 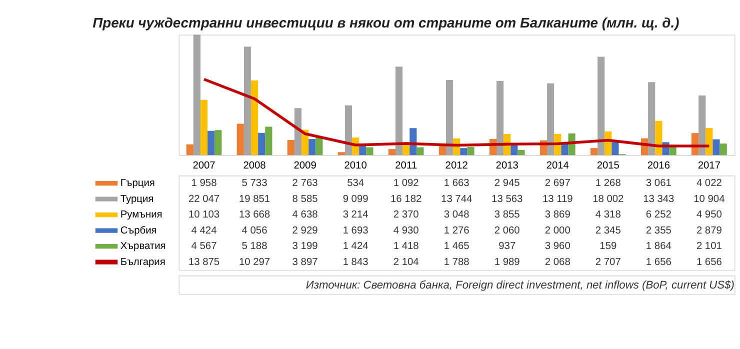 What do you see at coordinates (204, 262) in the screenshot?
I see `data-label: 13 875` at bounding box center [204, 262].